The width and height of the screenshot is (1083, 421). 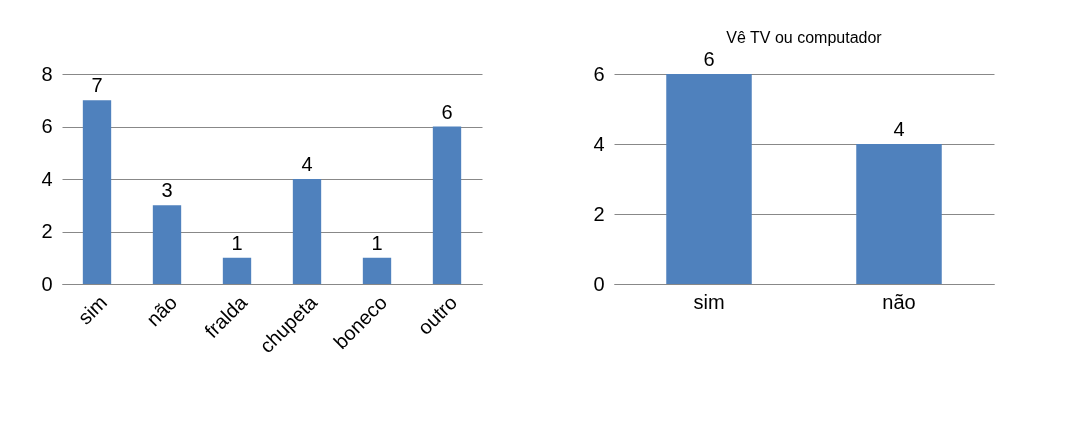 I want to click on data-label: 3, so click(x=167, y=190).